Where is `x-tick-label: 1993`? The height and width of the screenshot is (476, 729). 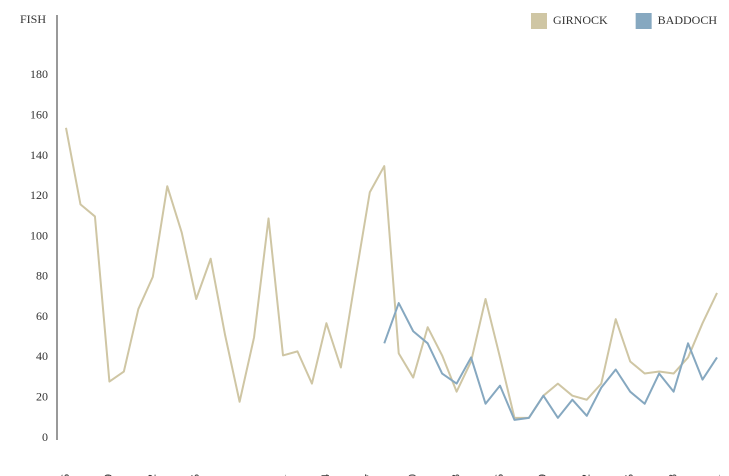
x-tick-label: 1993 is located at coordinates (455, 475).